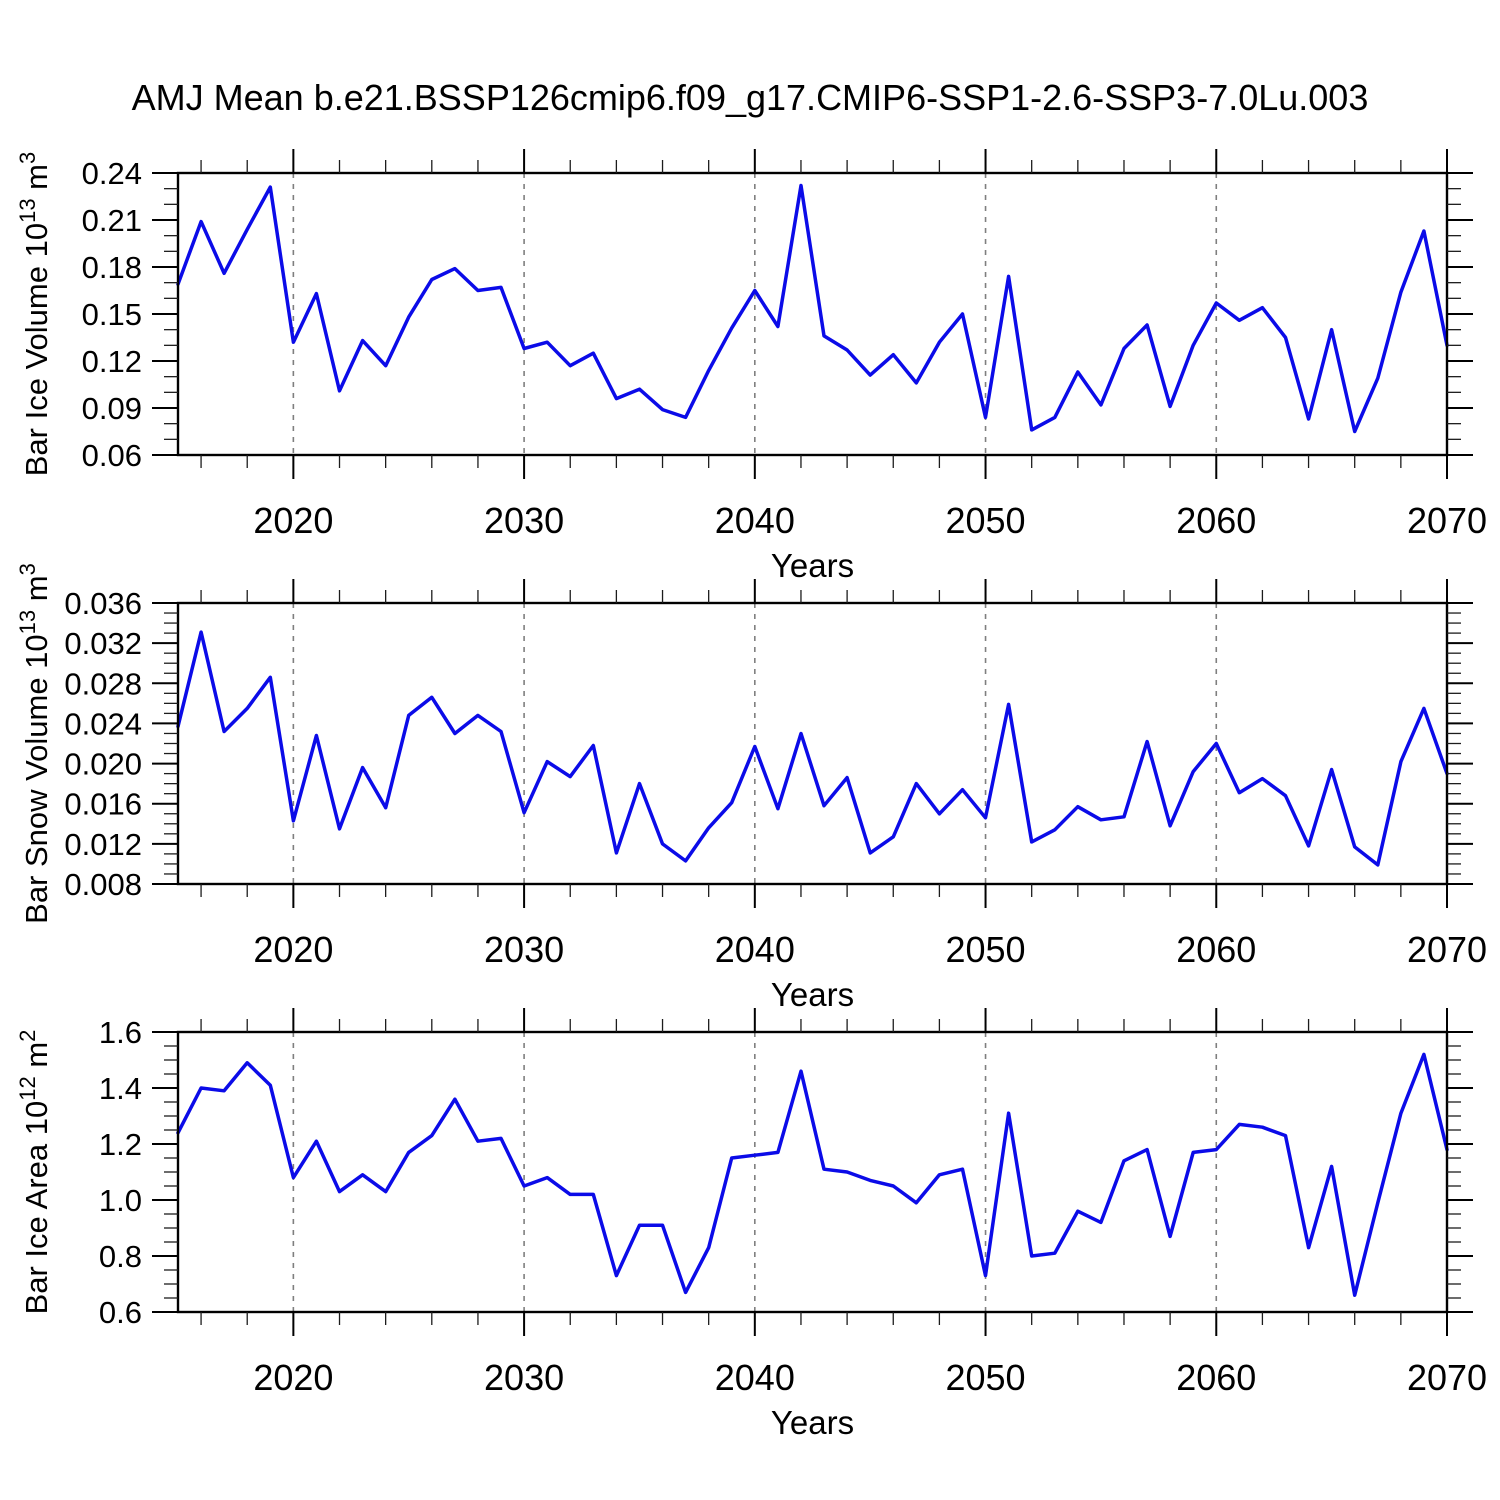  Describe the element at coordinates (112, 361) in the screenshot. I see `y-tick-label: 0.12` at that location.